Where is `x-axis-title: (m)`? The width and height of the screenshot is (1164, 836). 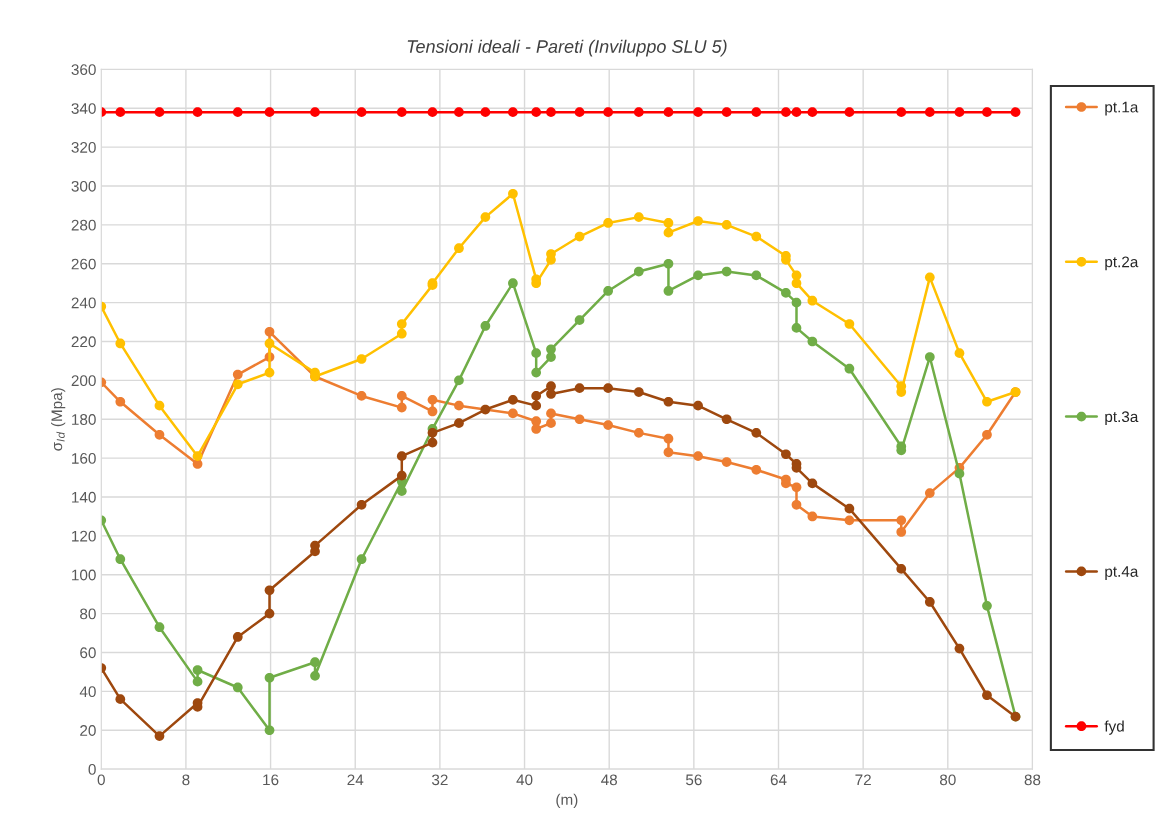 x-axis-title: (m) is located at coordinates (567, 801).